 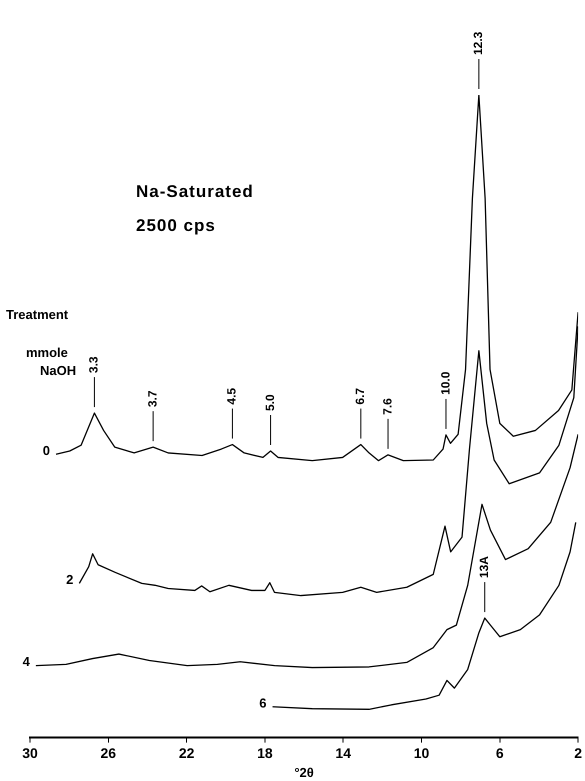 What do you see at coordinates (269, 402) in the screenshot?
I see `annotation: 5.0` at bounding box center [269, 402].